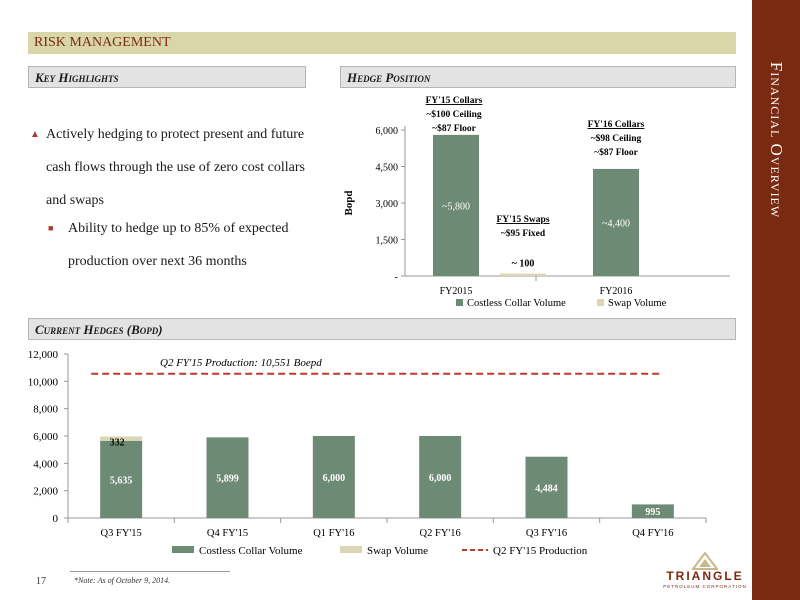 This screenshot has height=600, width=800. Describe the element at coordinates (43, 382) in the screenshot. I see `current-y-tick-label: 10,000` at that location.